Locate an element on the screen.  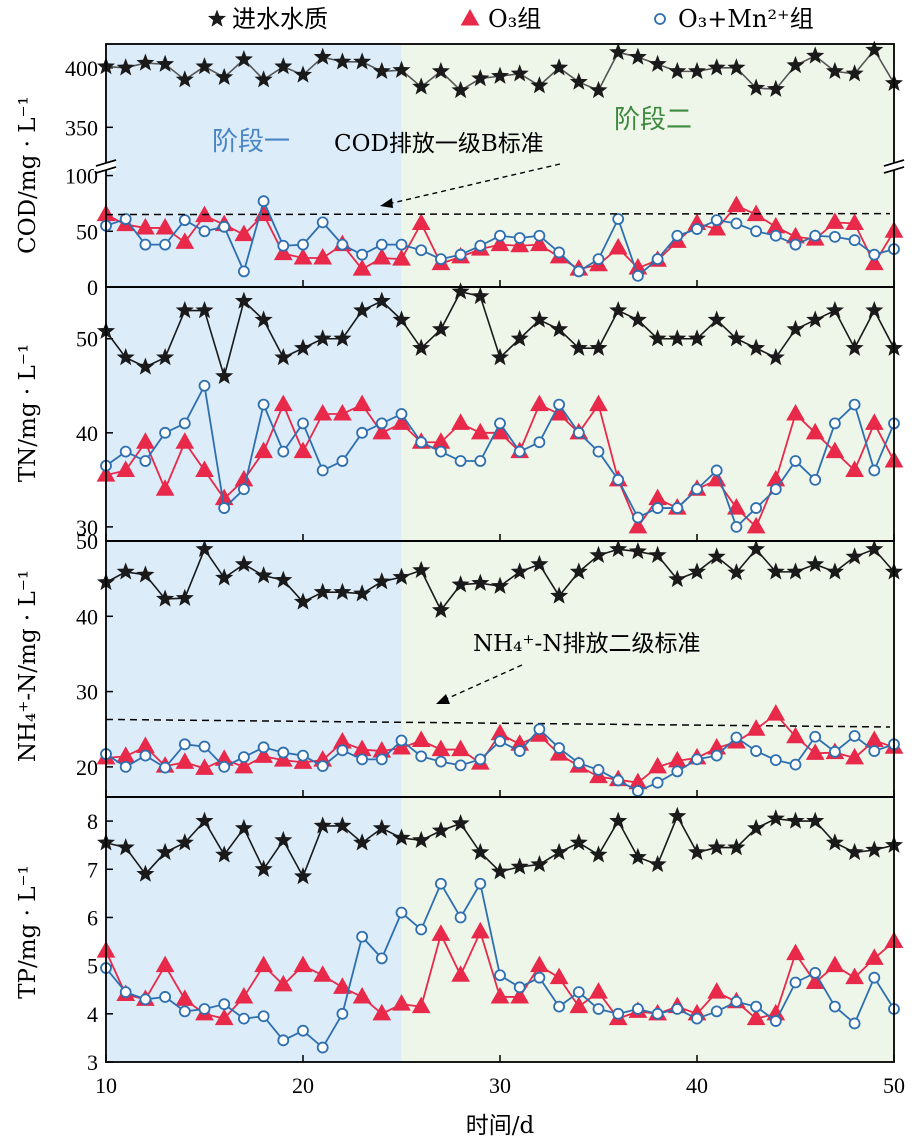
legend-circle-marker is located at coordinates (660, 19).